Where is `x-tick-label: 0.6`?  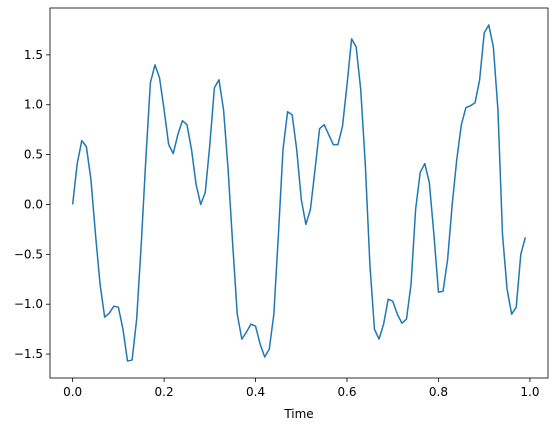
x-tick-label: 0.6 is located at coordinates (346, 392).